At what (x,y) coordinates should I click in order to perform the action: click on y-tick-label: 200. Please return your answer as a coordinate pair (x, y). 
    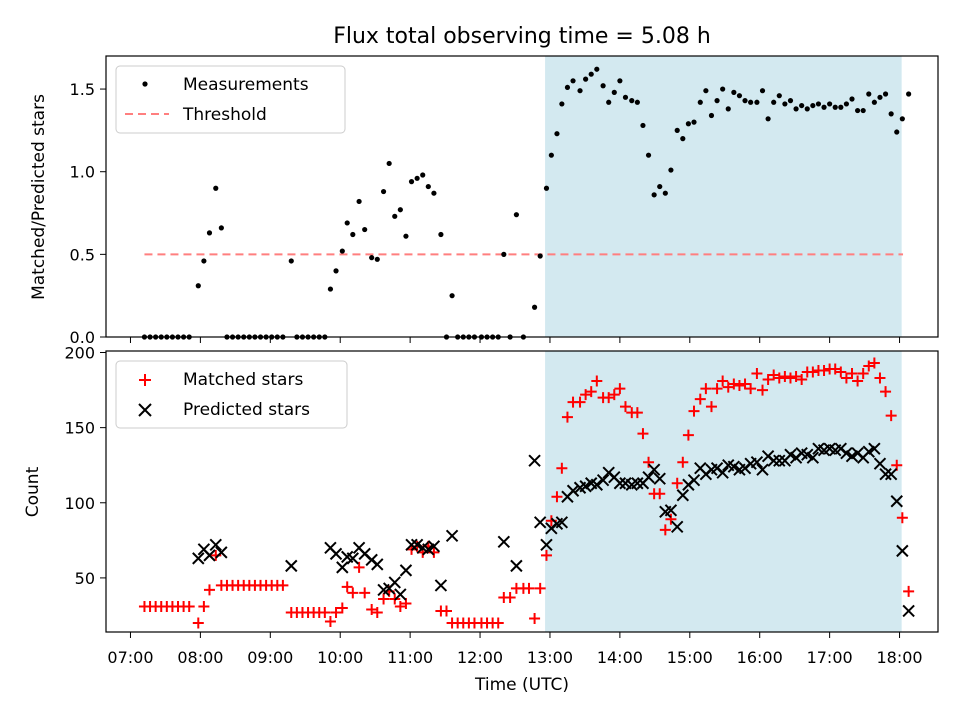
    Looking at the image, I should click on (79, 353).